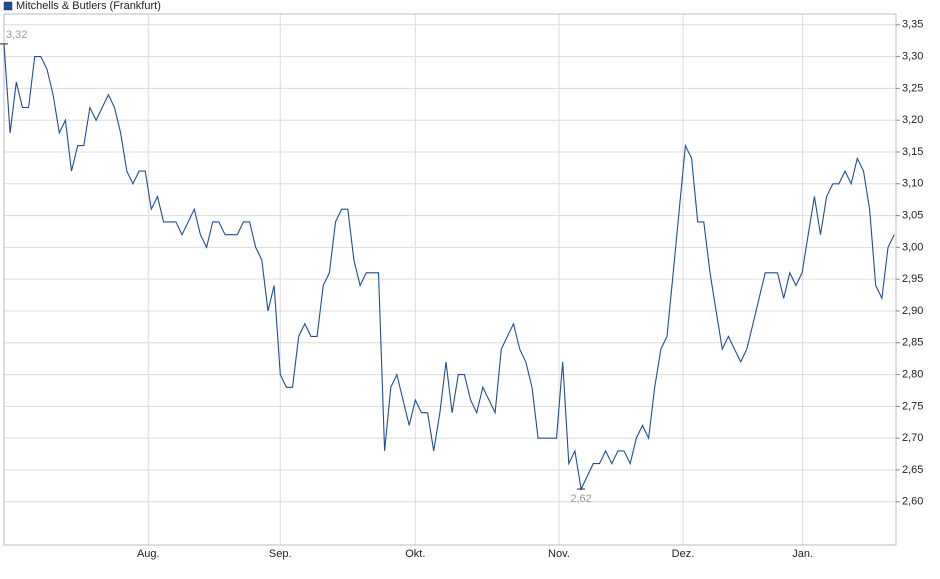  What do you see at coordinates (802, 554) in the screenshot?
I see `x-tick-label: Jan.` at bounding box center [802, 554].